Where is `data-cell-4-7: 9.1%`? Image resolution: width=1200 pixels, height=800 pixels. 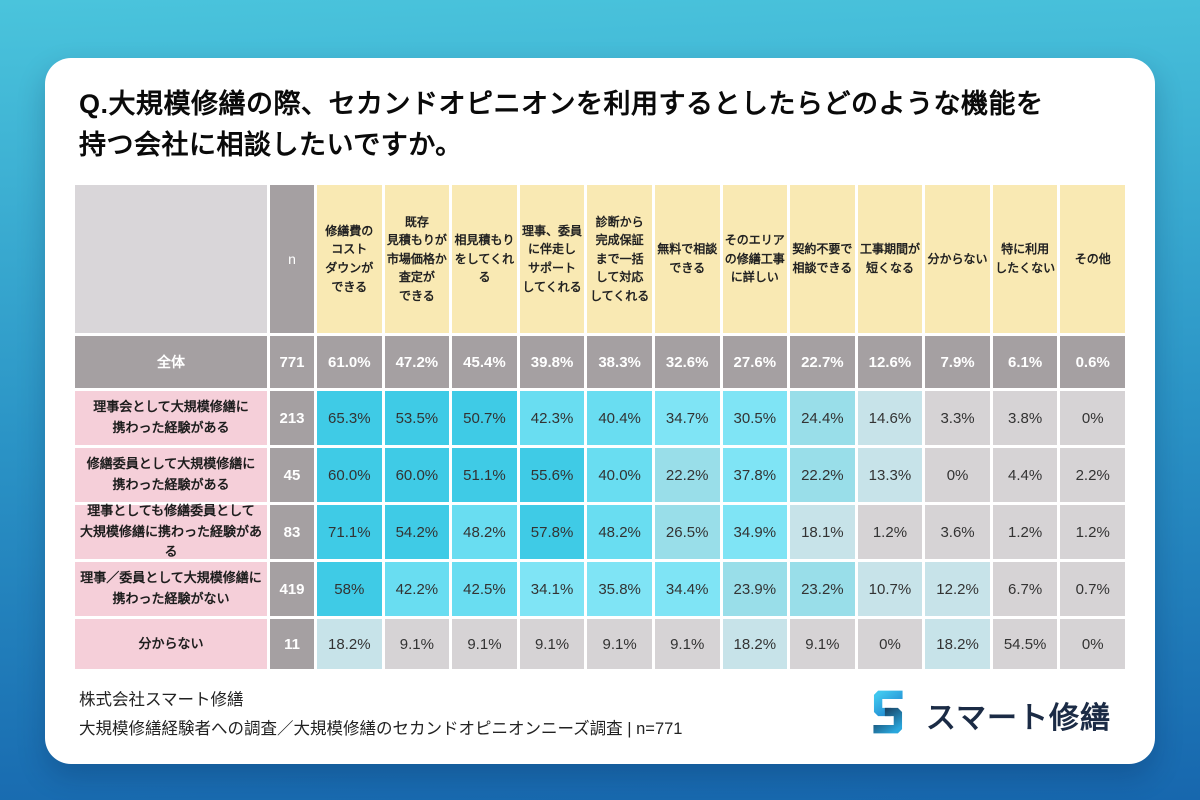 data-cell-4-7: 9.1% is located at coordinates (822, 644).